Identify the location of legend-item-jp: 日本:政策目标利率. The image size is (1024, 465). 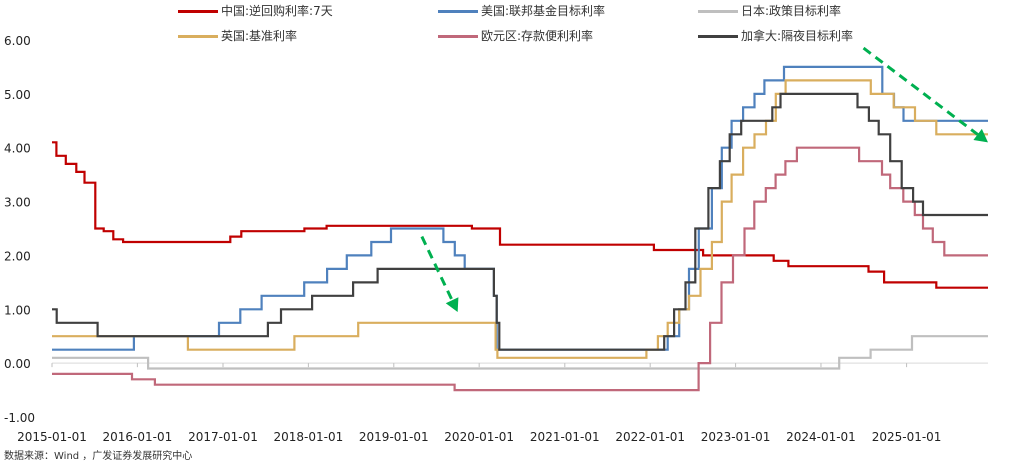
(769, 10).